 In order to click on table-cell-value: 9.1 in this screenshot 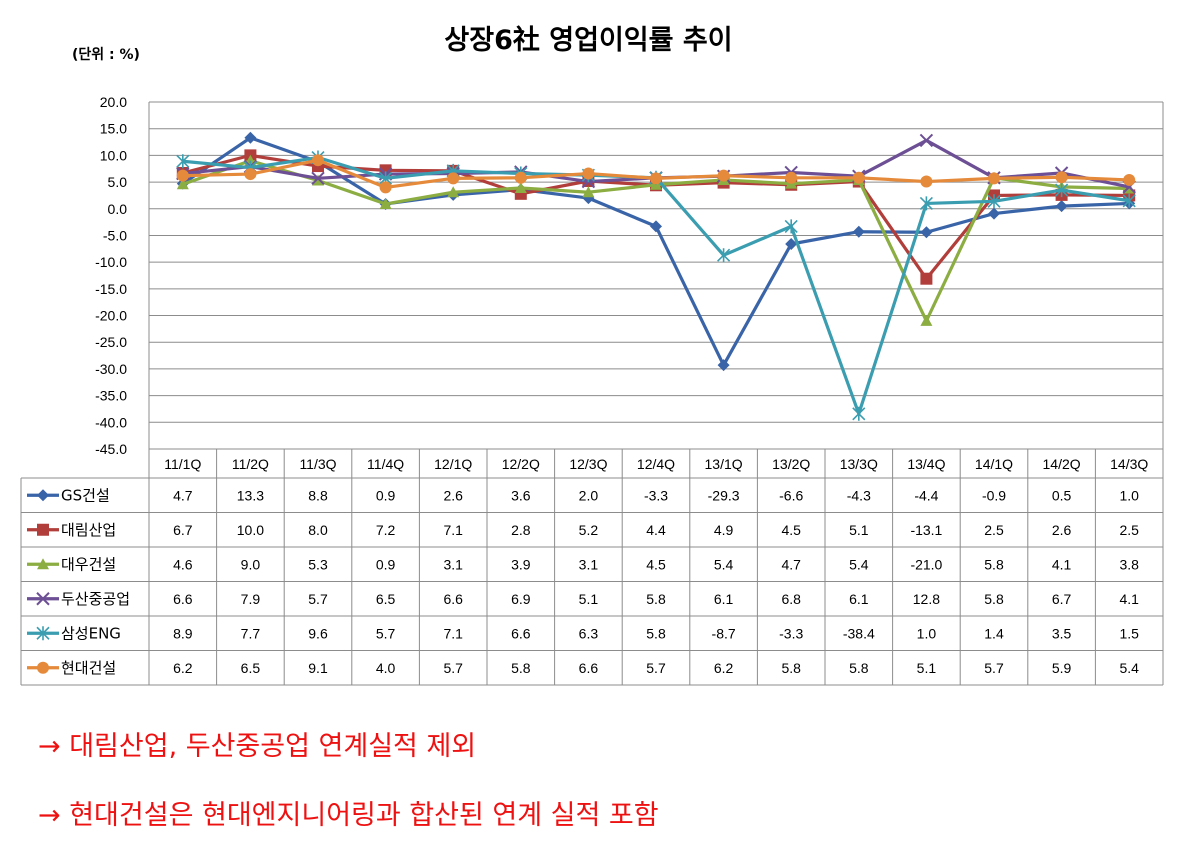, I will do `click(318, 668)`.